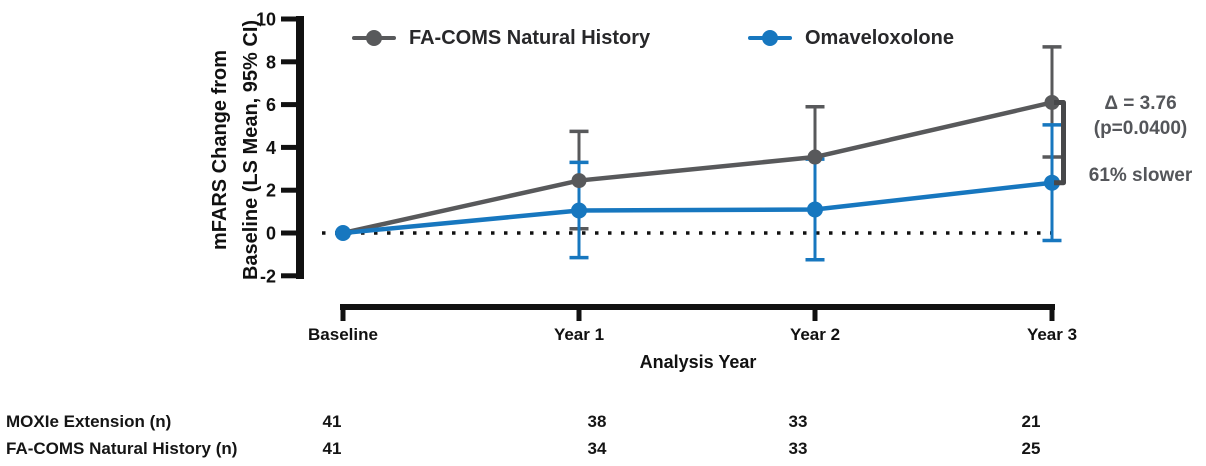 This screenshot has width=1206, height=466. Describe the element at coordinates (374, 38) in the screenshot. I see `facoms-line-marker-icon` at that location.